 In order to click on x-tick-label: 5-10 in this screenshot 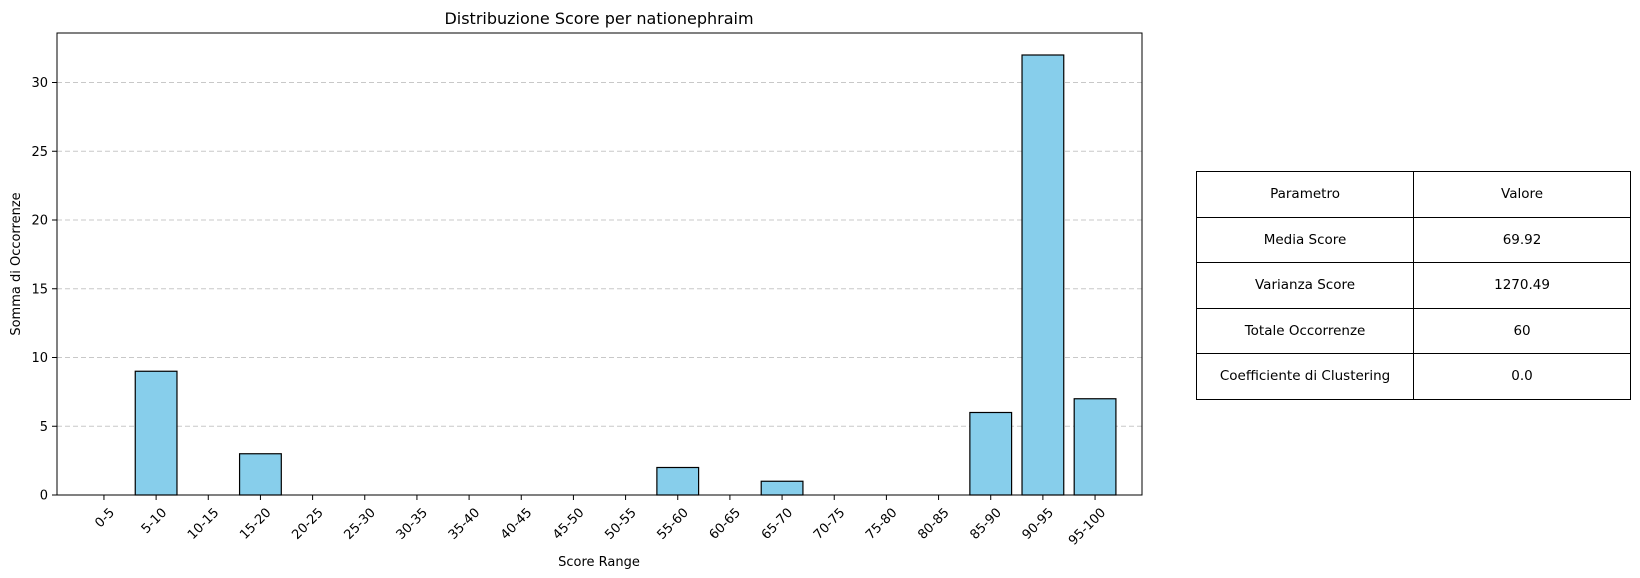, I will do `click(154, 520)`.